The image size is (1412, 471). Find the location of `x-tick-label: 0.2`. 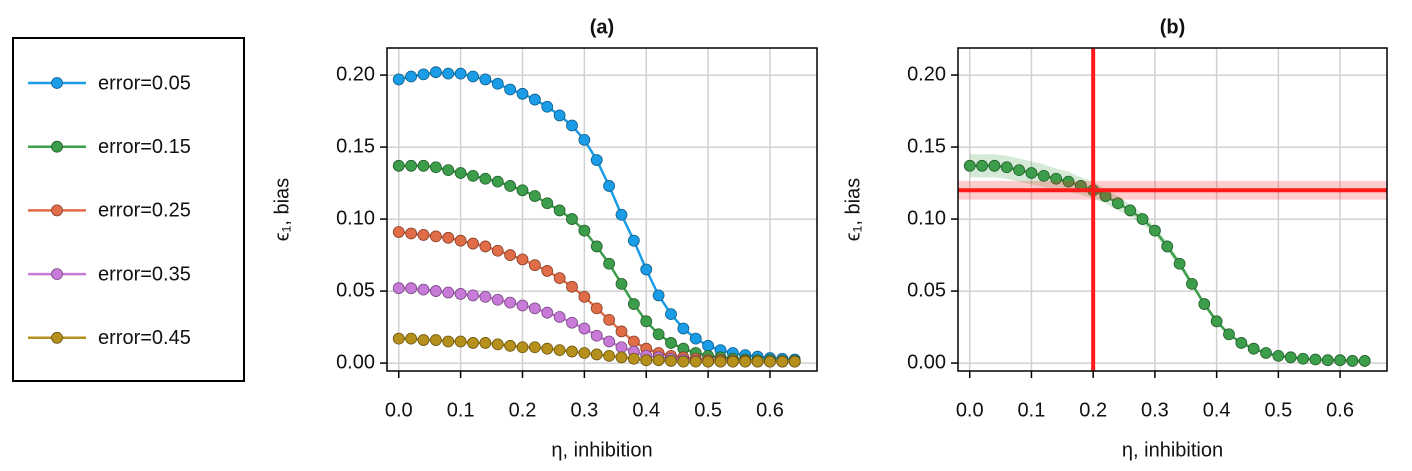

x-tick-label: 0.2 is located at coordinates (1093, 410).